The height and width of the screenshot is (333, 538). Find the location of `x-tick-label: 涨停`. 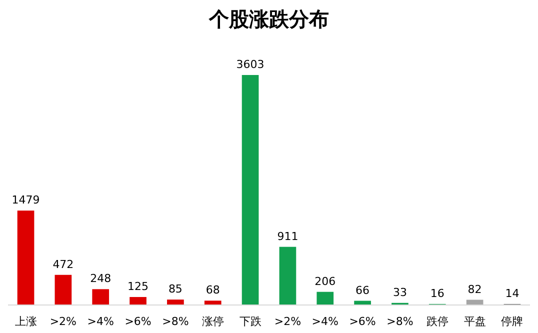

x-tick-label: 涨停 is located at coordinates (213, 321).